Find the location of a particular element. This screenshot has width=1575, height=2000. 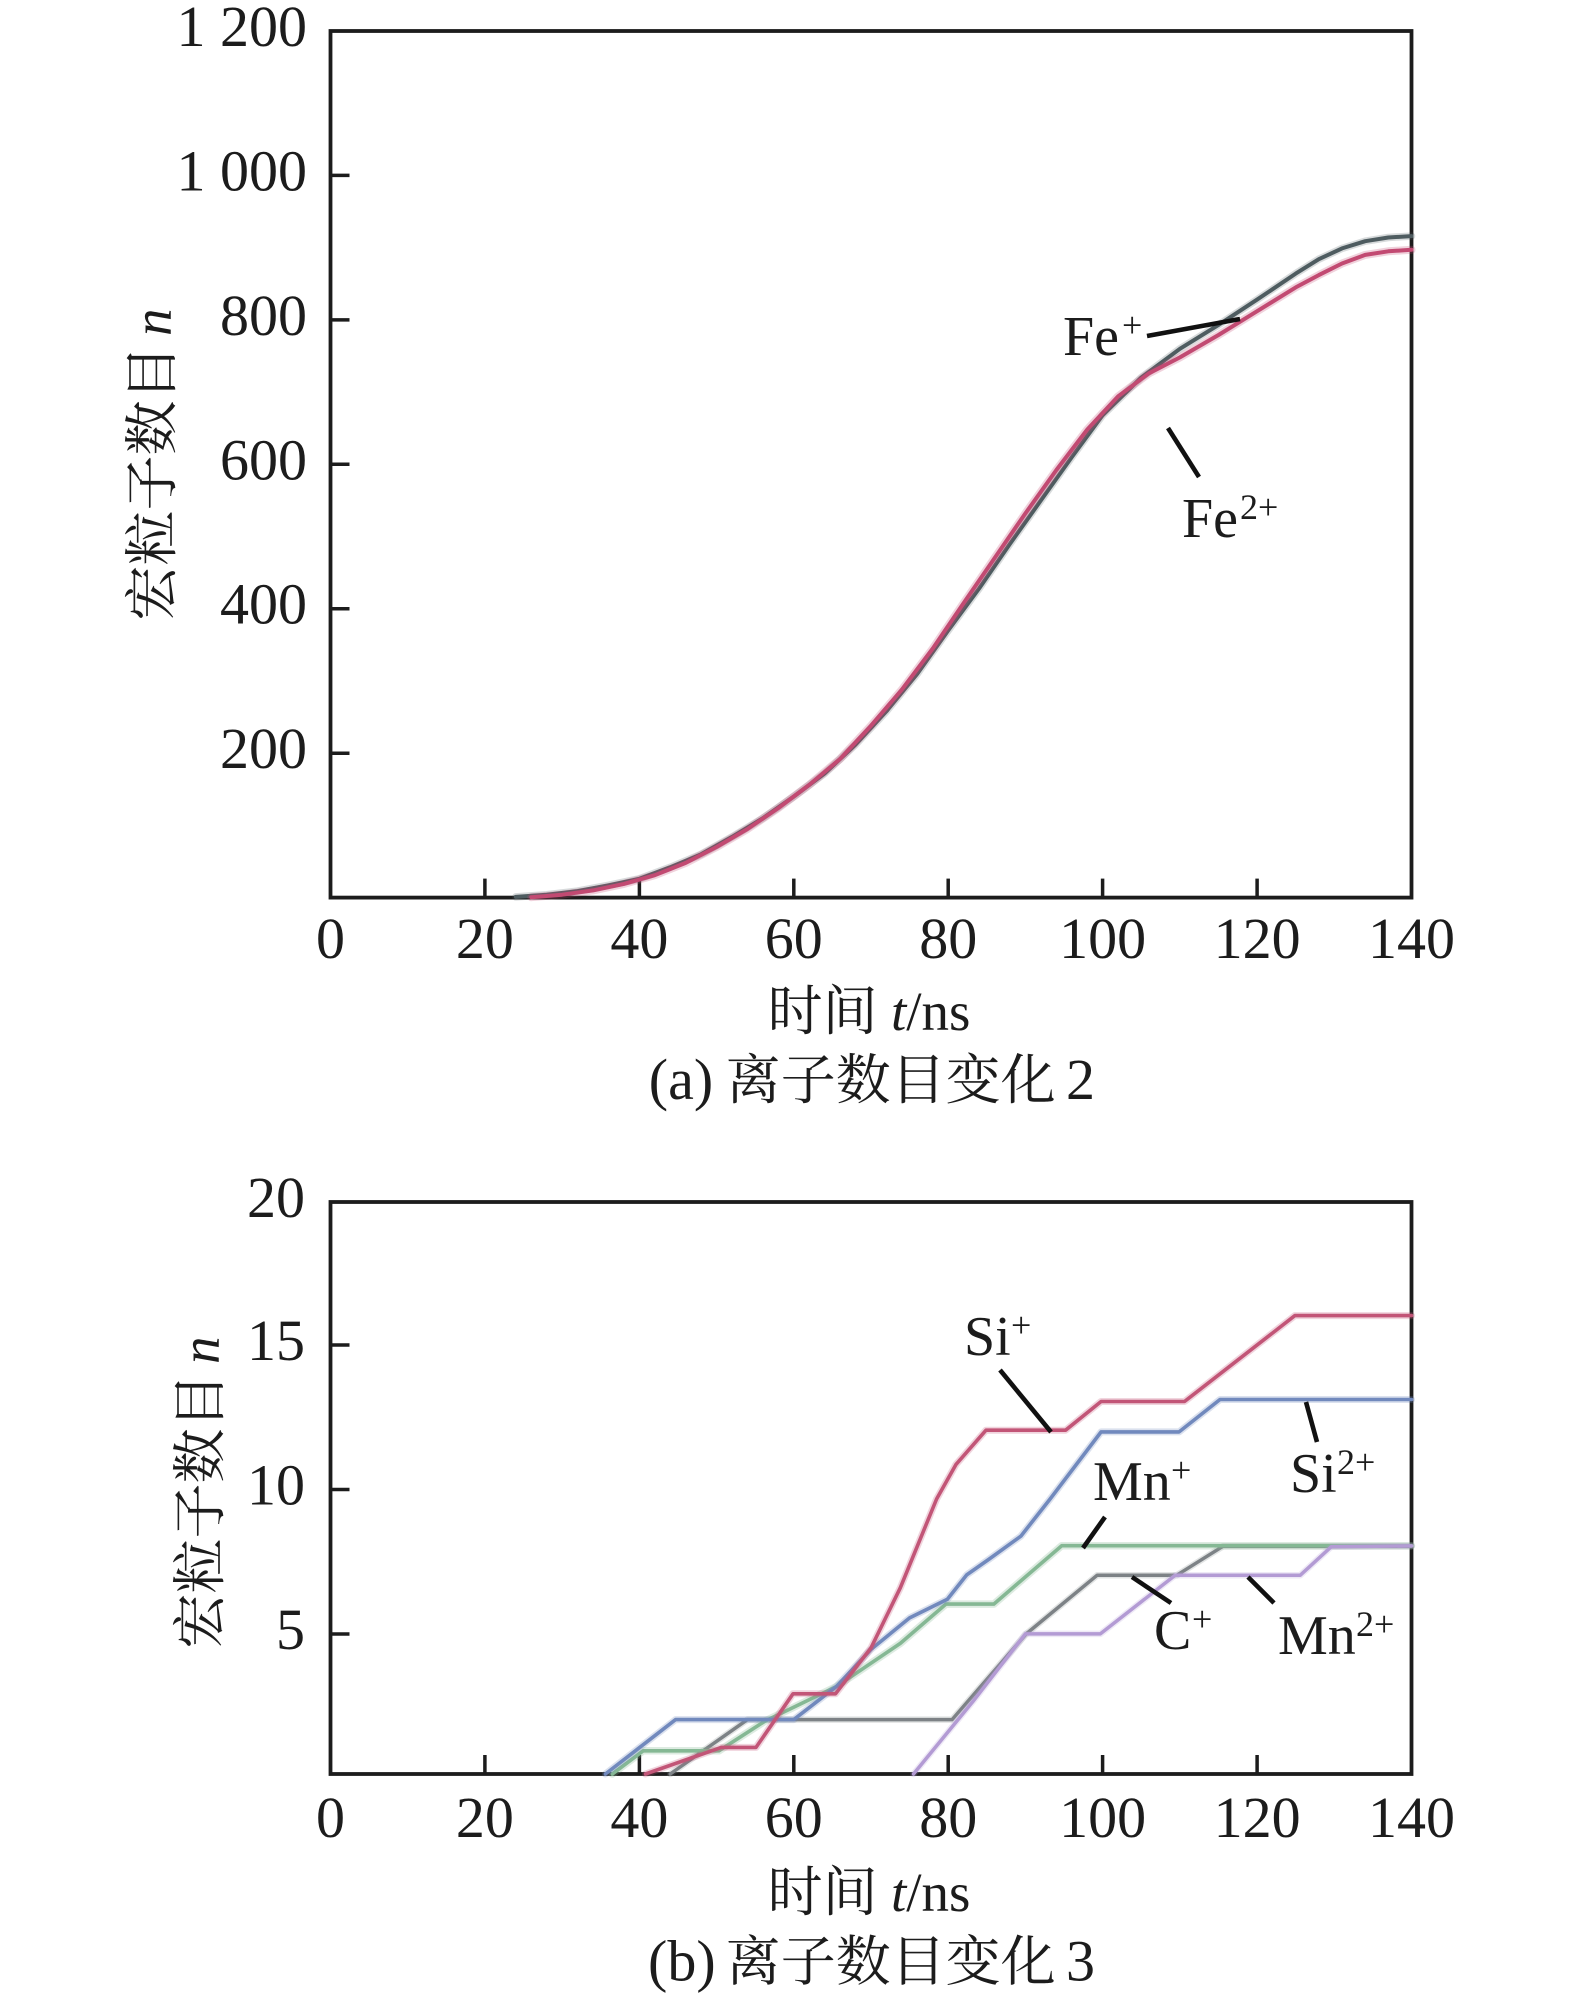

svg-text: 200 is located at coordinates (263, 748).